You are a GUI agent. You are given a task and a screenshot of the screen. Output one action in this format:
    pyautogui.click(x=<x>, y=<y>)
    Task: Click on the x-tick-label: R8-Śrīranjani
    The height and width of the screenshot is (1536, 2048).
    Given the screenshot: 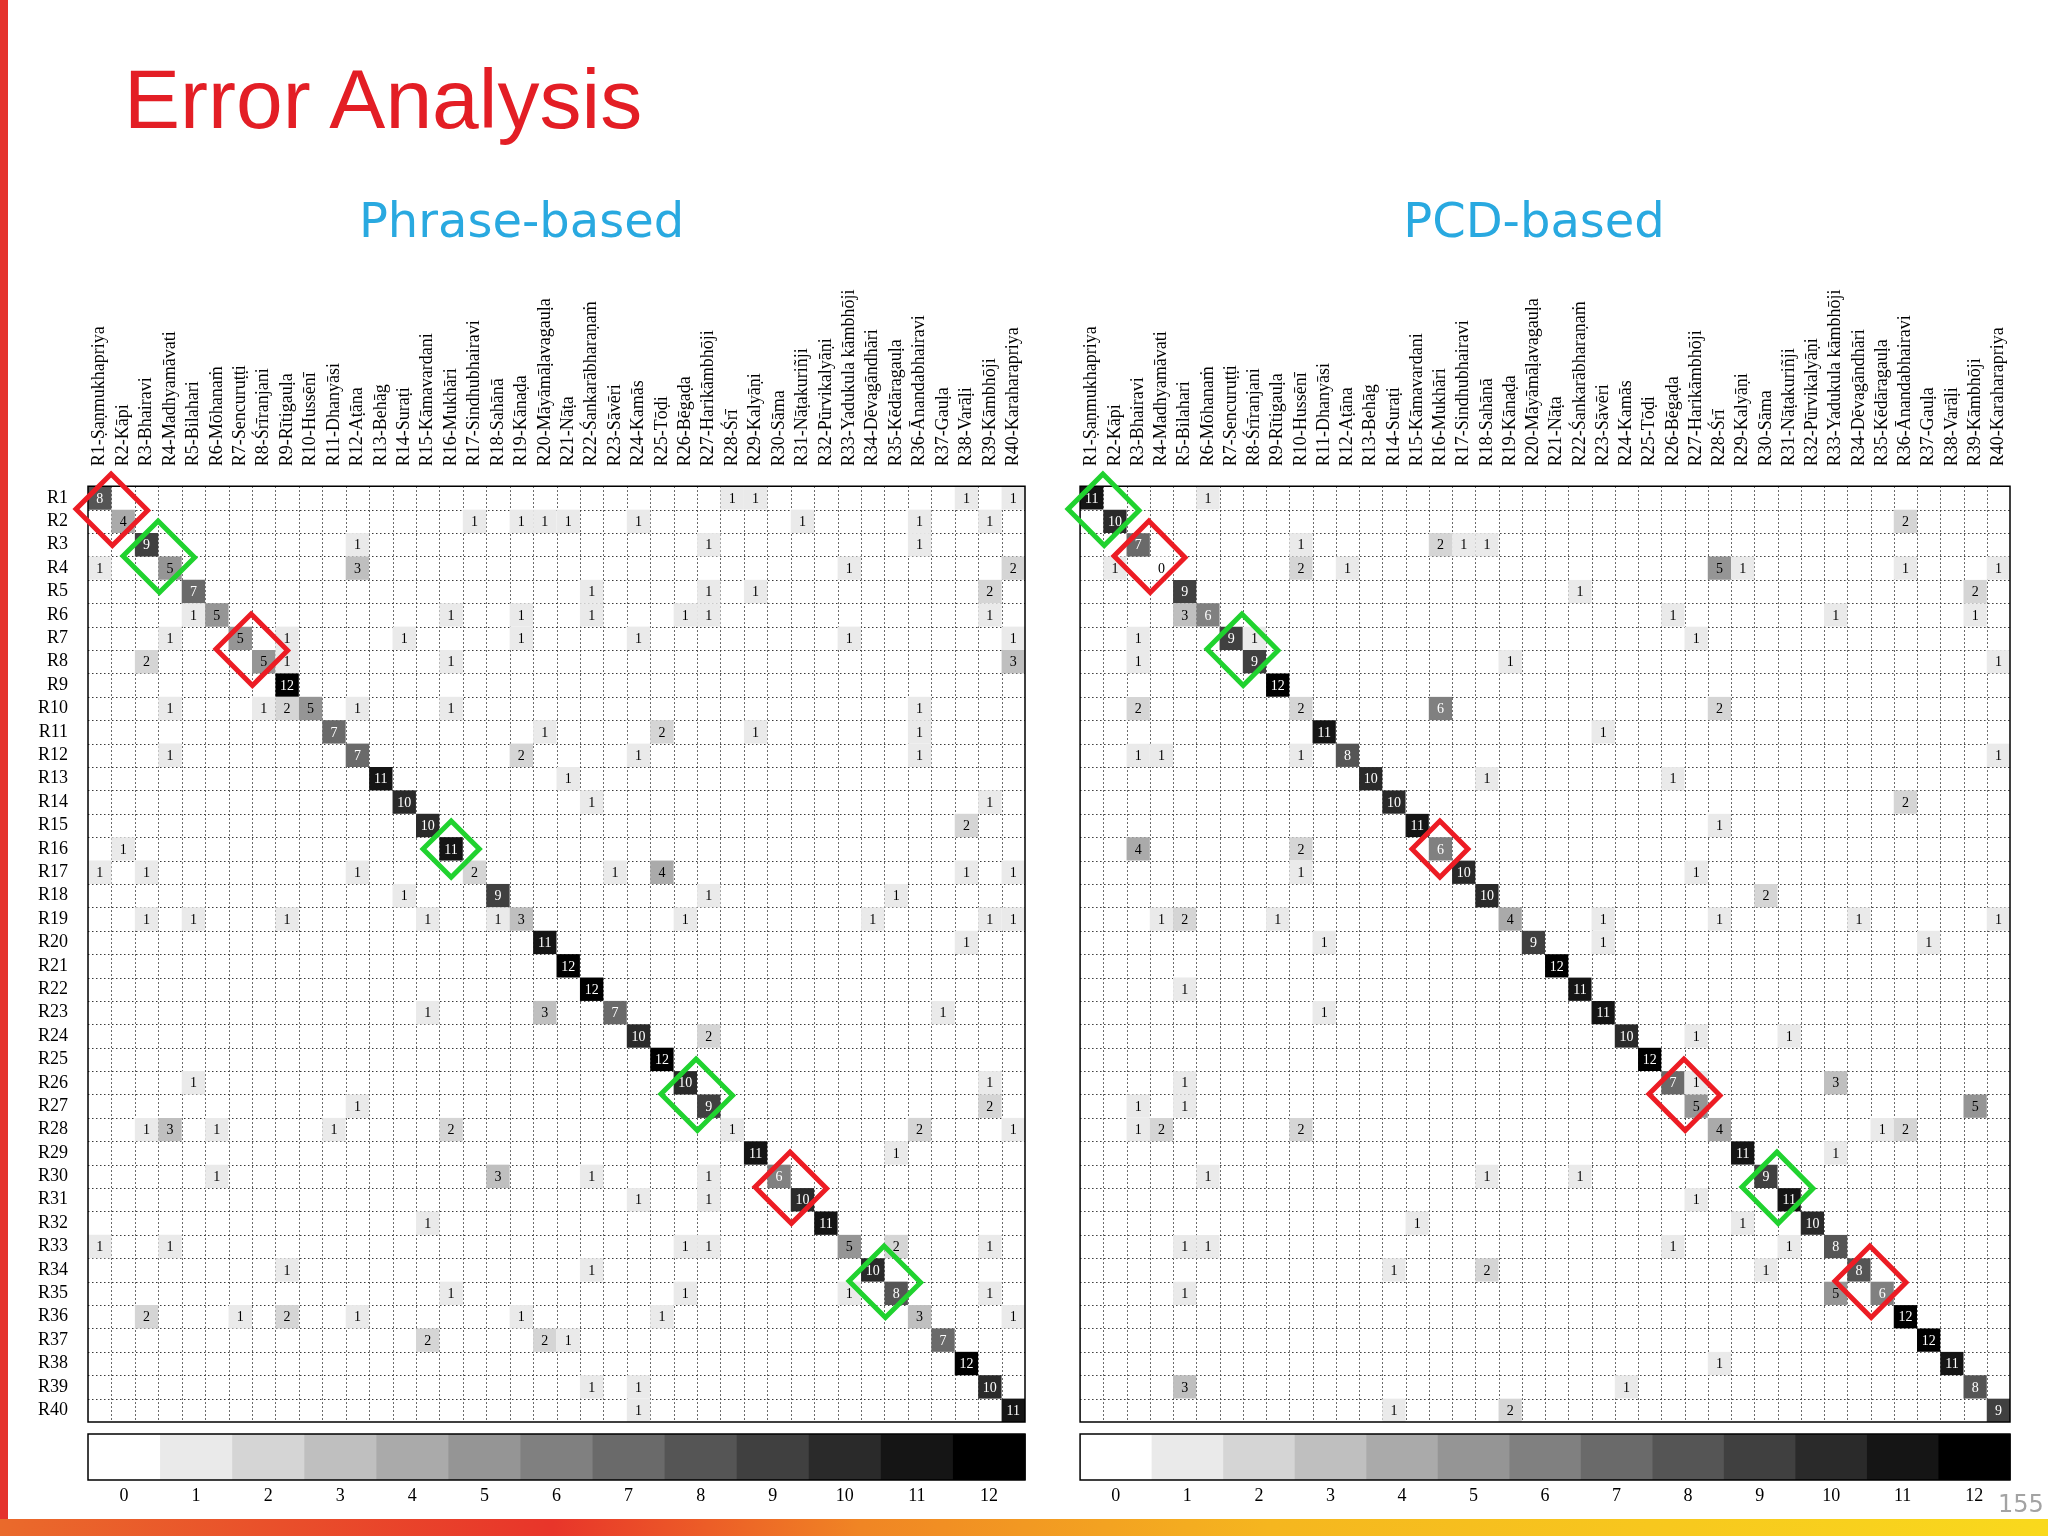 What is the action you would take?
    pyautogui.click(x=1253, y=417)
    